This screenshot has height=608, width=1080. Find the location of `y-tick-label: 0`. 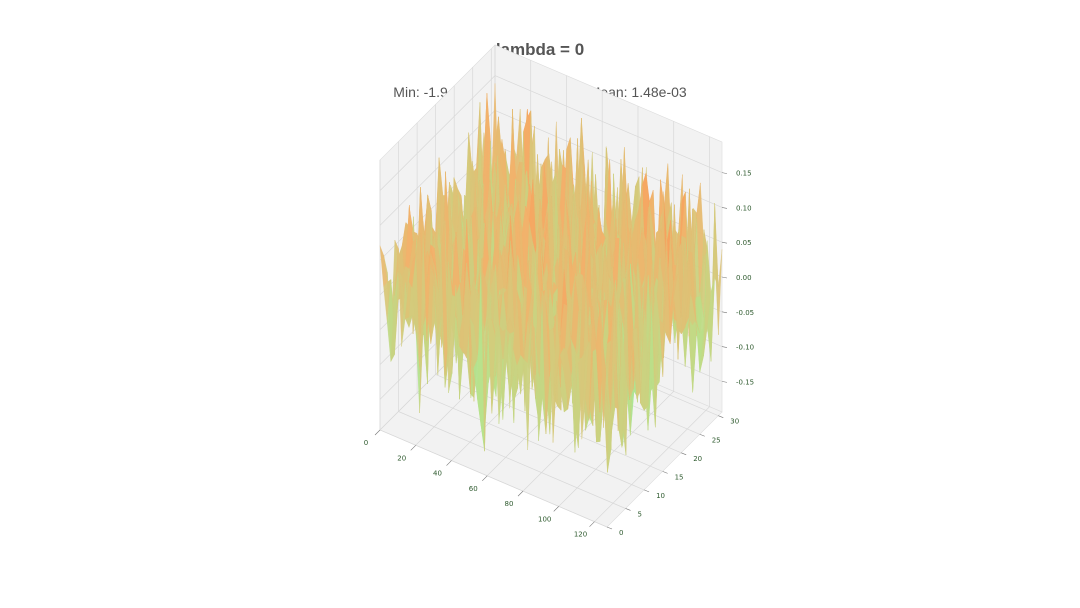

y-tick-label: 0 is located at coordinates (621, 533).